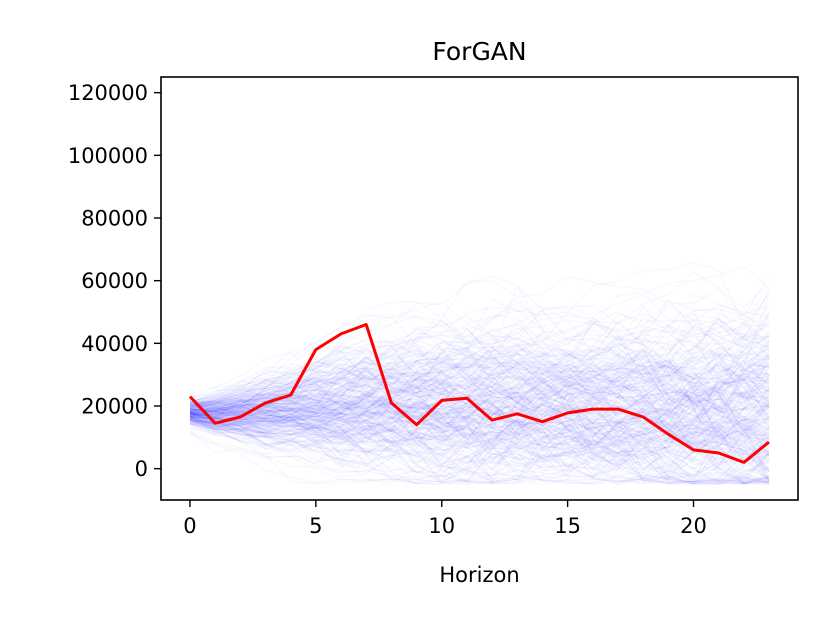 Image resolution: width=830 pixels, height=623 pixels. I want to click on x-tick-label: 5, so click(315, 526).